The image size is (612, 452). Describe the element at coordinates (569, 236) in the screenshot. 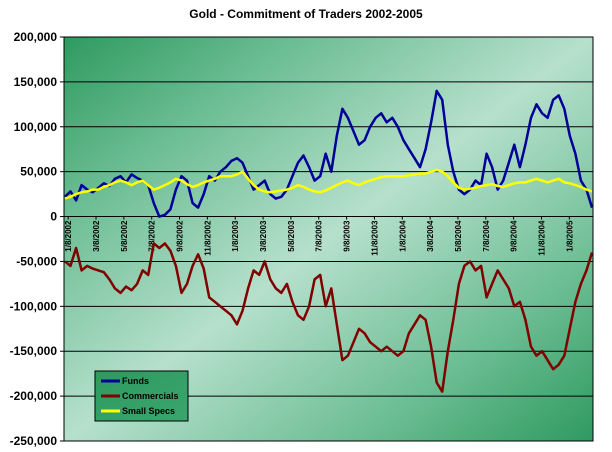

I see `x-tick-label: 1/8/2005` at that location.